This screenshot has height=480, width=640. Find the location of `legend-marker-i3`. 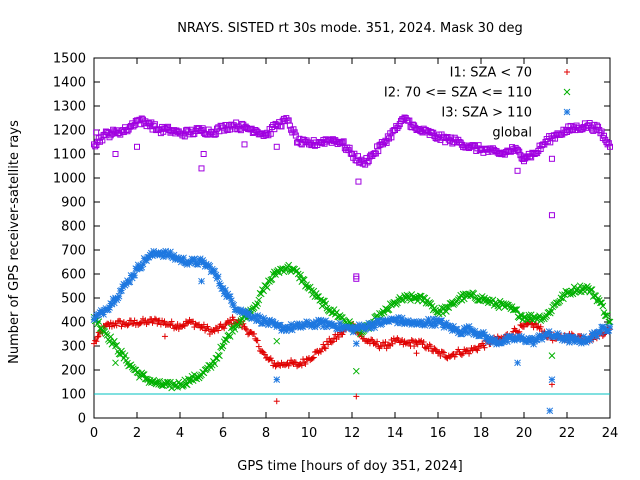

legend-marker-i3 is located at coordinates (567, 112).